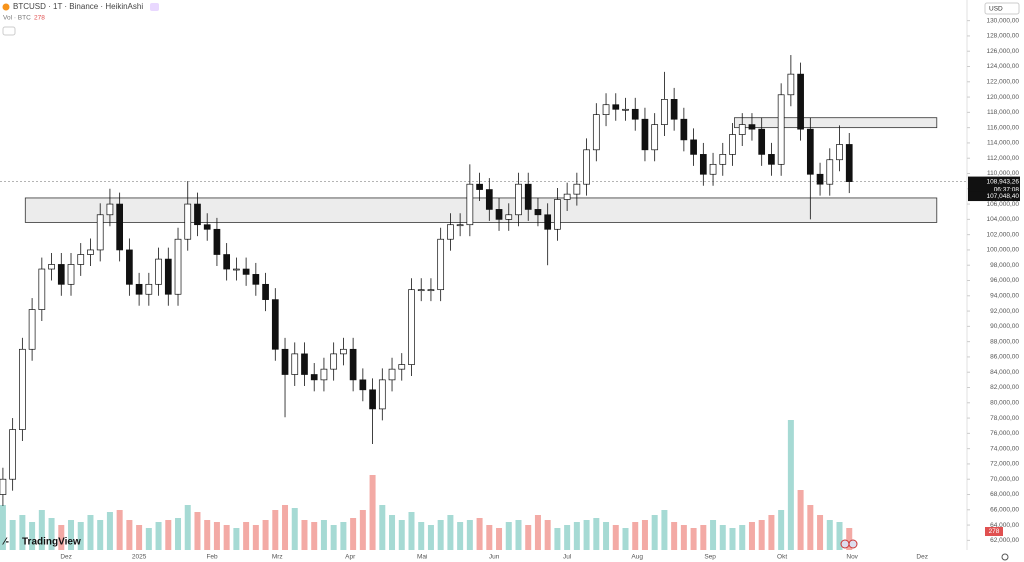 The height and width of the screenshot is (562, 1024). Describe the element at coordinates (1004, 464) in the screenshot. I see `y-tick-label: 72,000,00` at that location.